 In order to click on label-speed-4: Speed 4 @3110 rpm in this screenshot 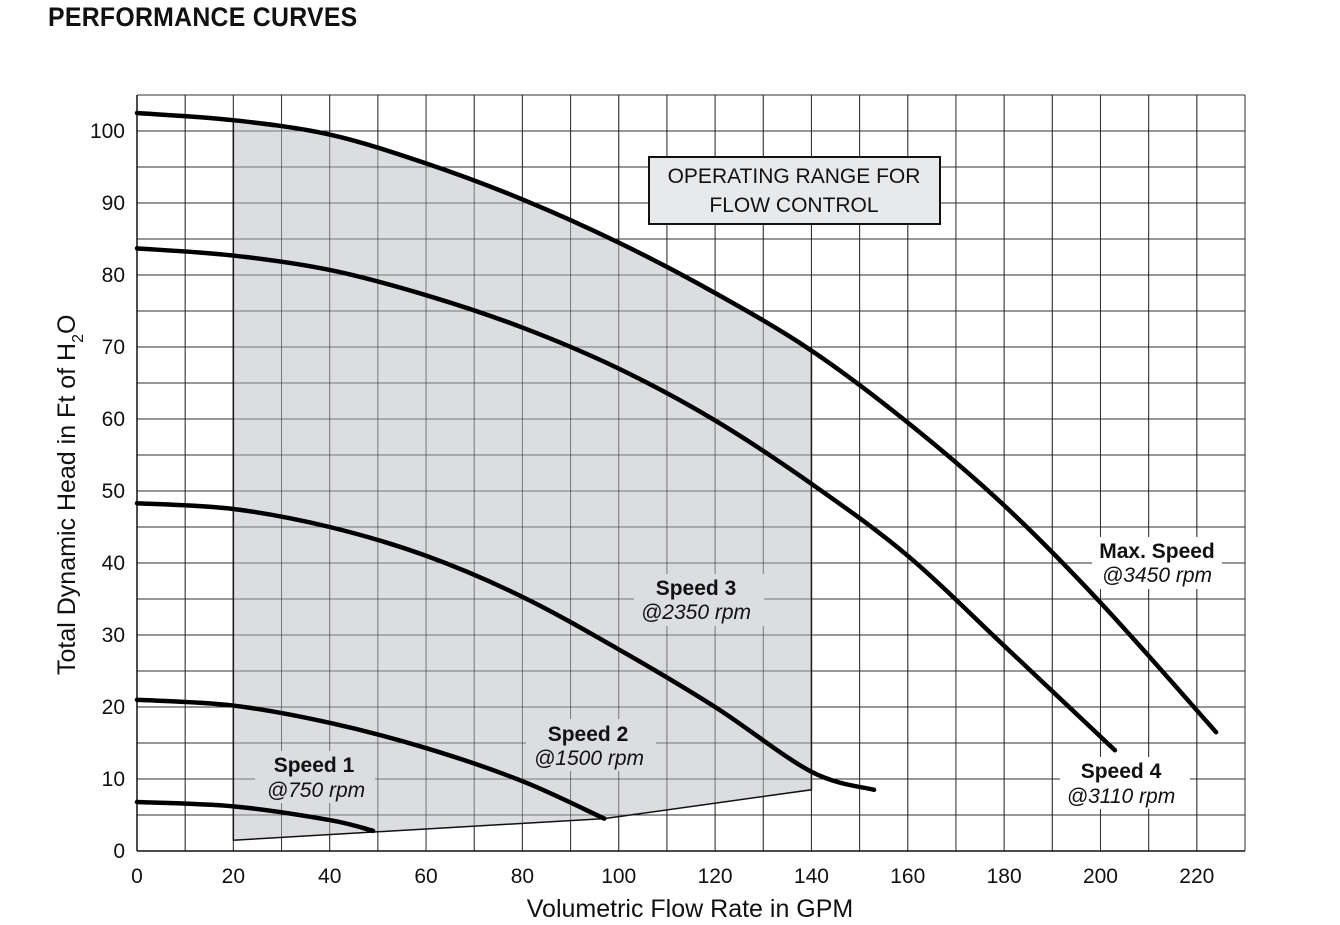, I will do `click(1125, 783)`.